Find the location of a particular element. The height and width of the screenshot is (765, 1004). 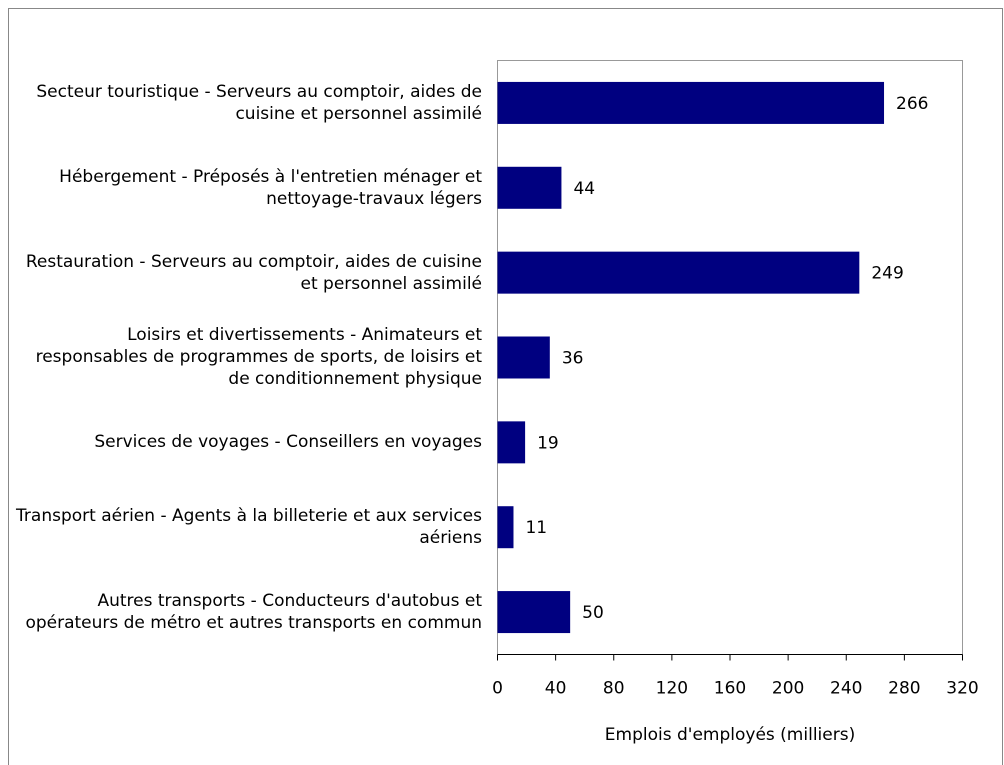

data-label: 19 is located at coordinates (548, 443).